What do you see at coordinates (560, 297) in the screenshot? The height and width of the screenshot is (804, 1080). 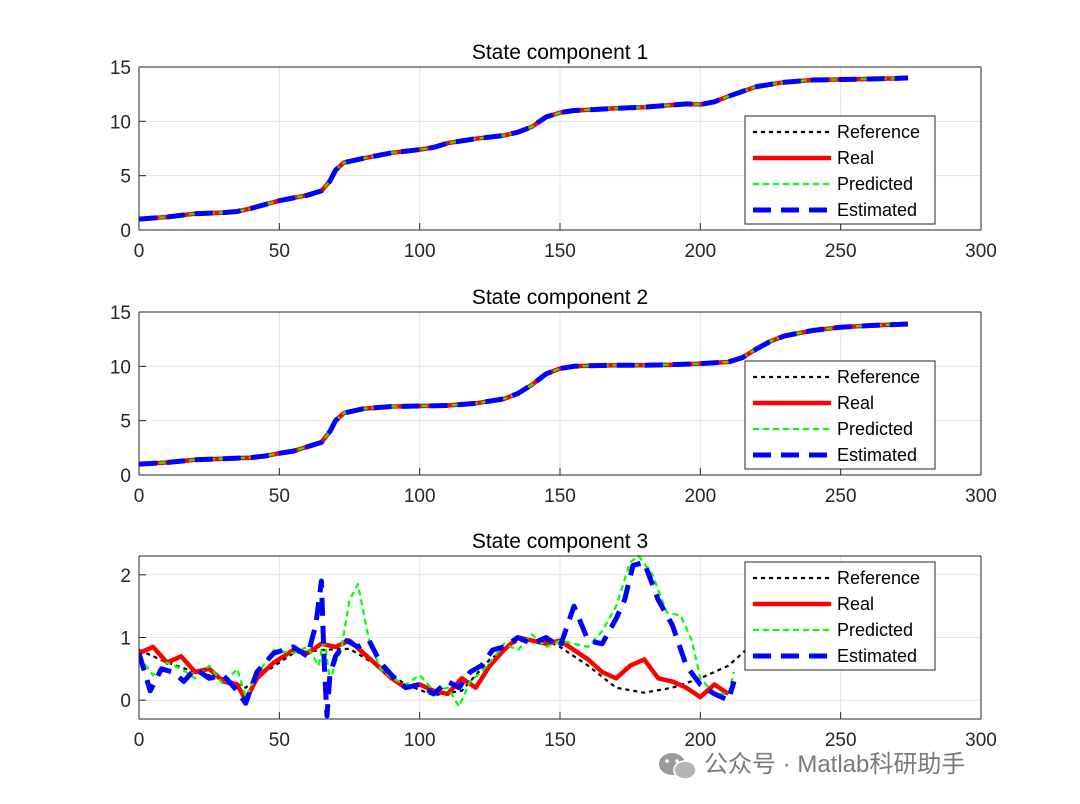 I see `chart-title: State component 2` at bounding box center [560, 297].